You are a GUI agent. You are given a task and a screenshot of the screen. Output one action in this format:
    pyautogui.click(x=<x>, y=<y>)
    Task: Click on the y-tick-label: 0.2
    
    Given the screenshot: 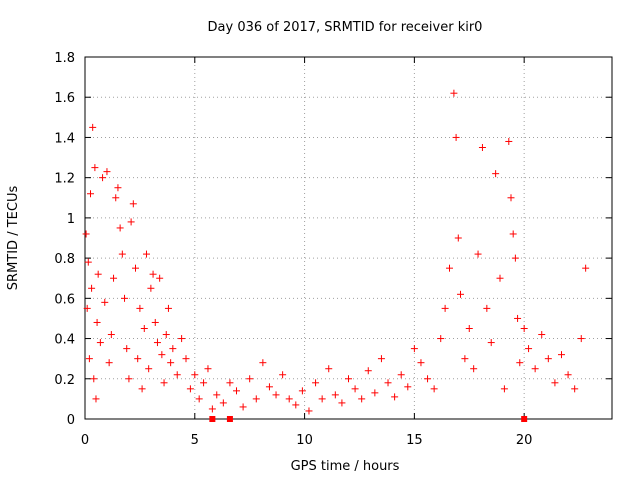 What is the action you would take?
    pyautogui.click(x=64, y=380)
    